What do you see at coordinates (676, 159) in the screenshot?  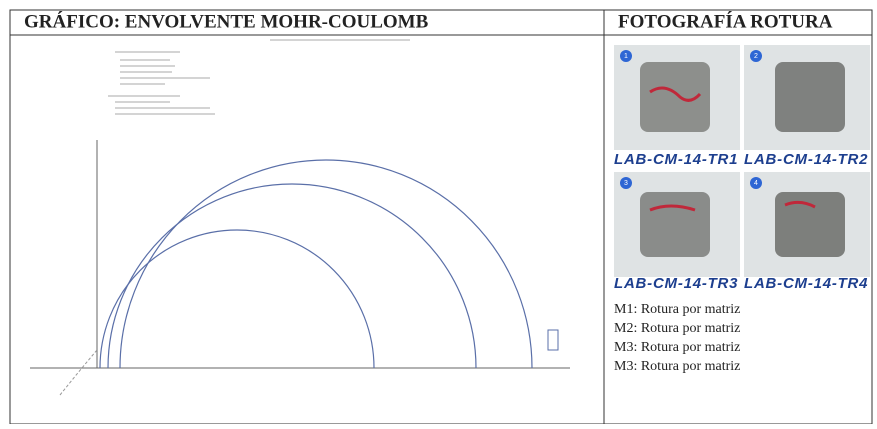 I see `photo-label: LAB-CM-14-TR1` at bounding box center [676, 159].